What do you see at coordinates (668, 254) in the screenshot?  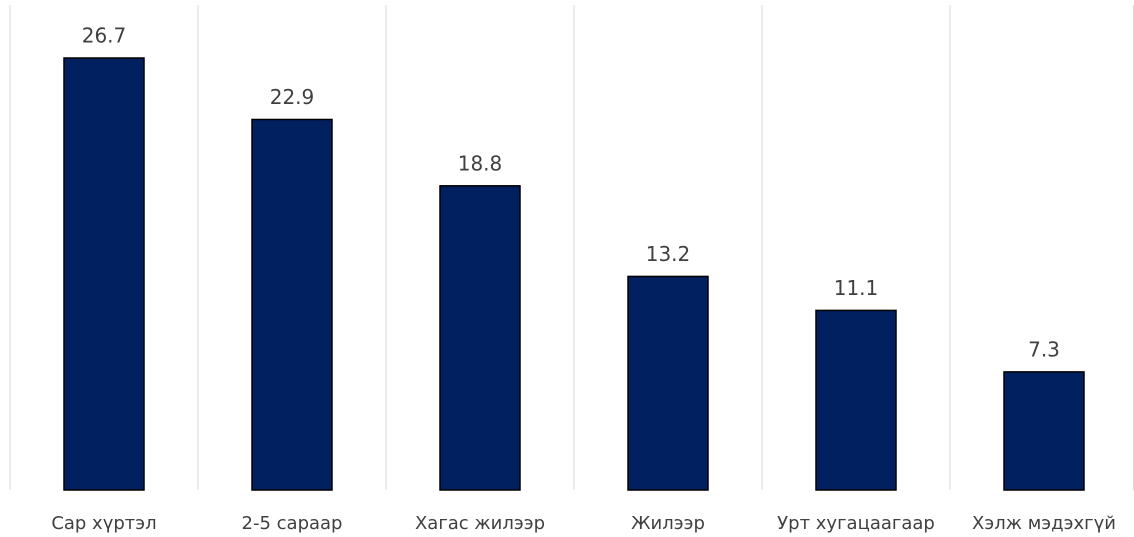 I see `value-label: 13.2` at bounding box center [668, 254].